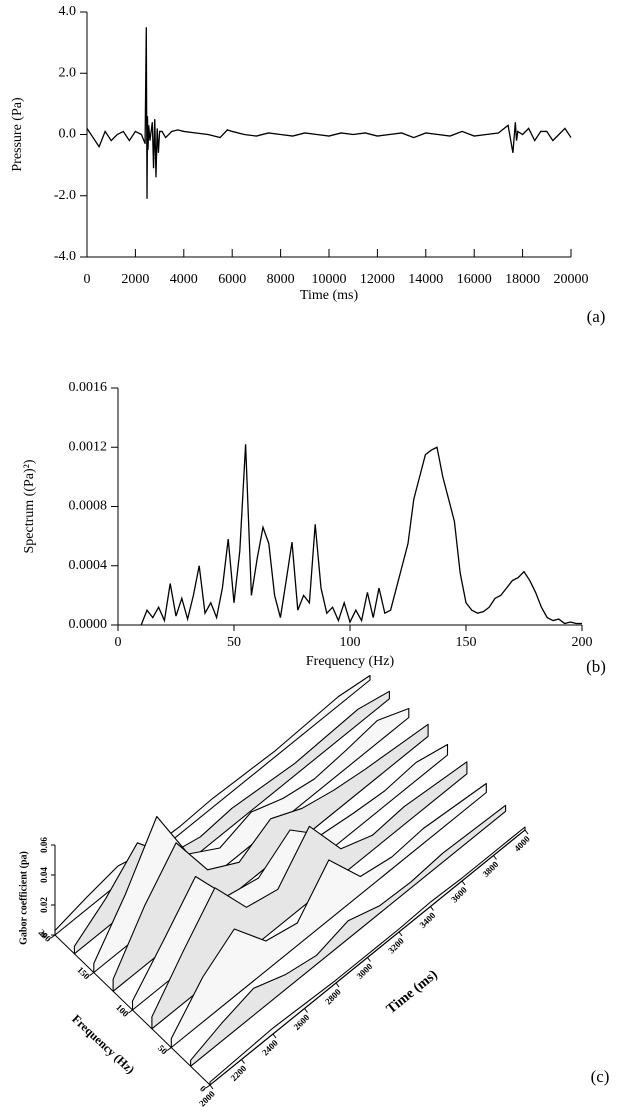 The width and height of the screenshot is (620, 1107). Describe the element at coordinates (44, 934) in the screenshot. I see `z-tick-label: 0` at that location.